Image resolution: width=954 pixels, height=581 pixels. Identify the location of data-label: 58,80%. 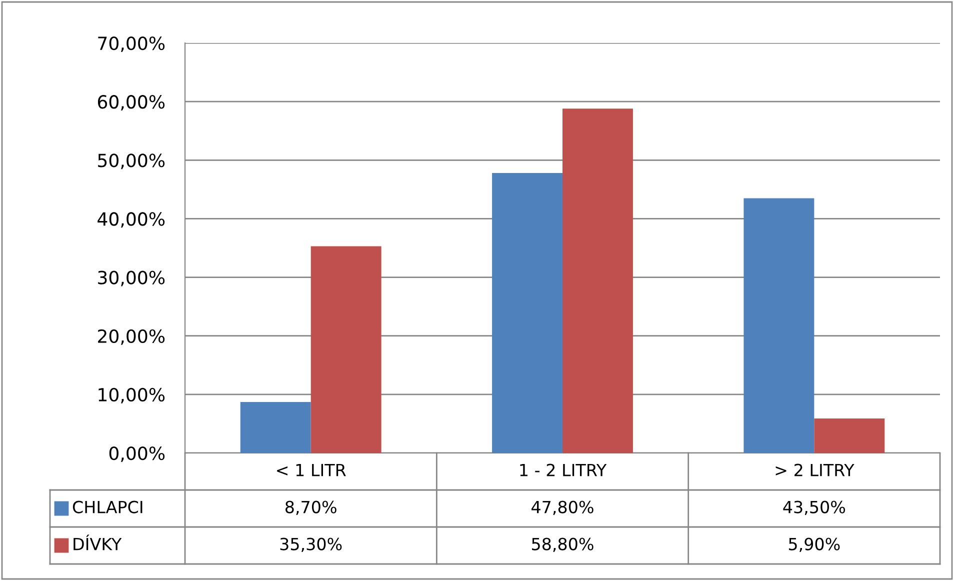
(563, 545).